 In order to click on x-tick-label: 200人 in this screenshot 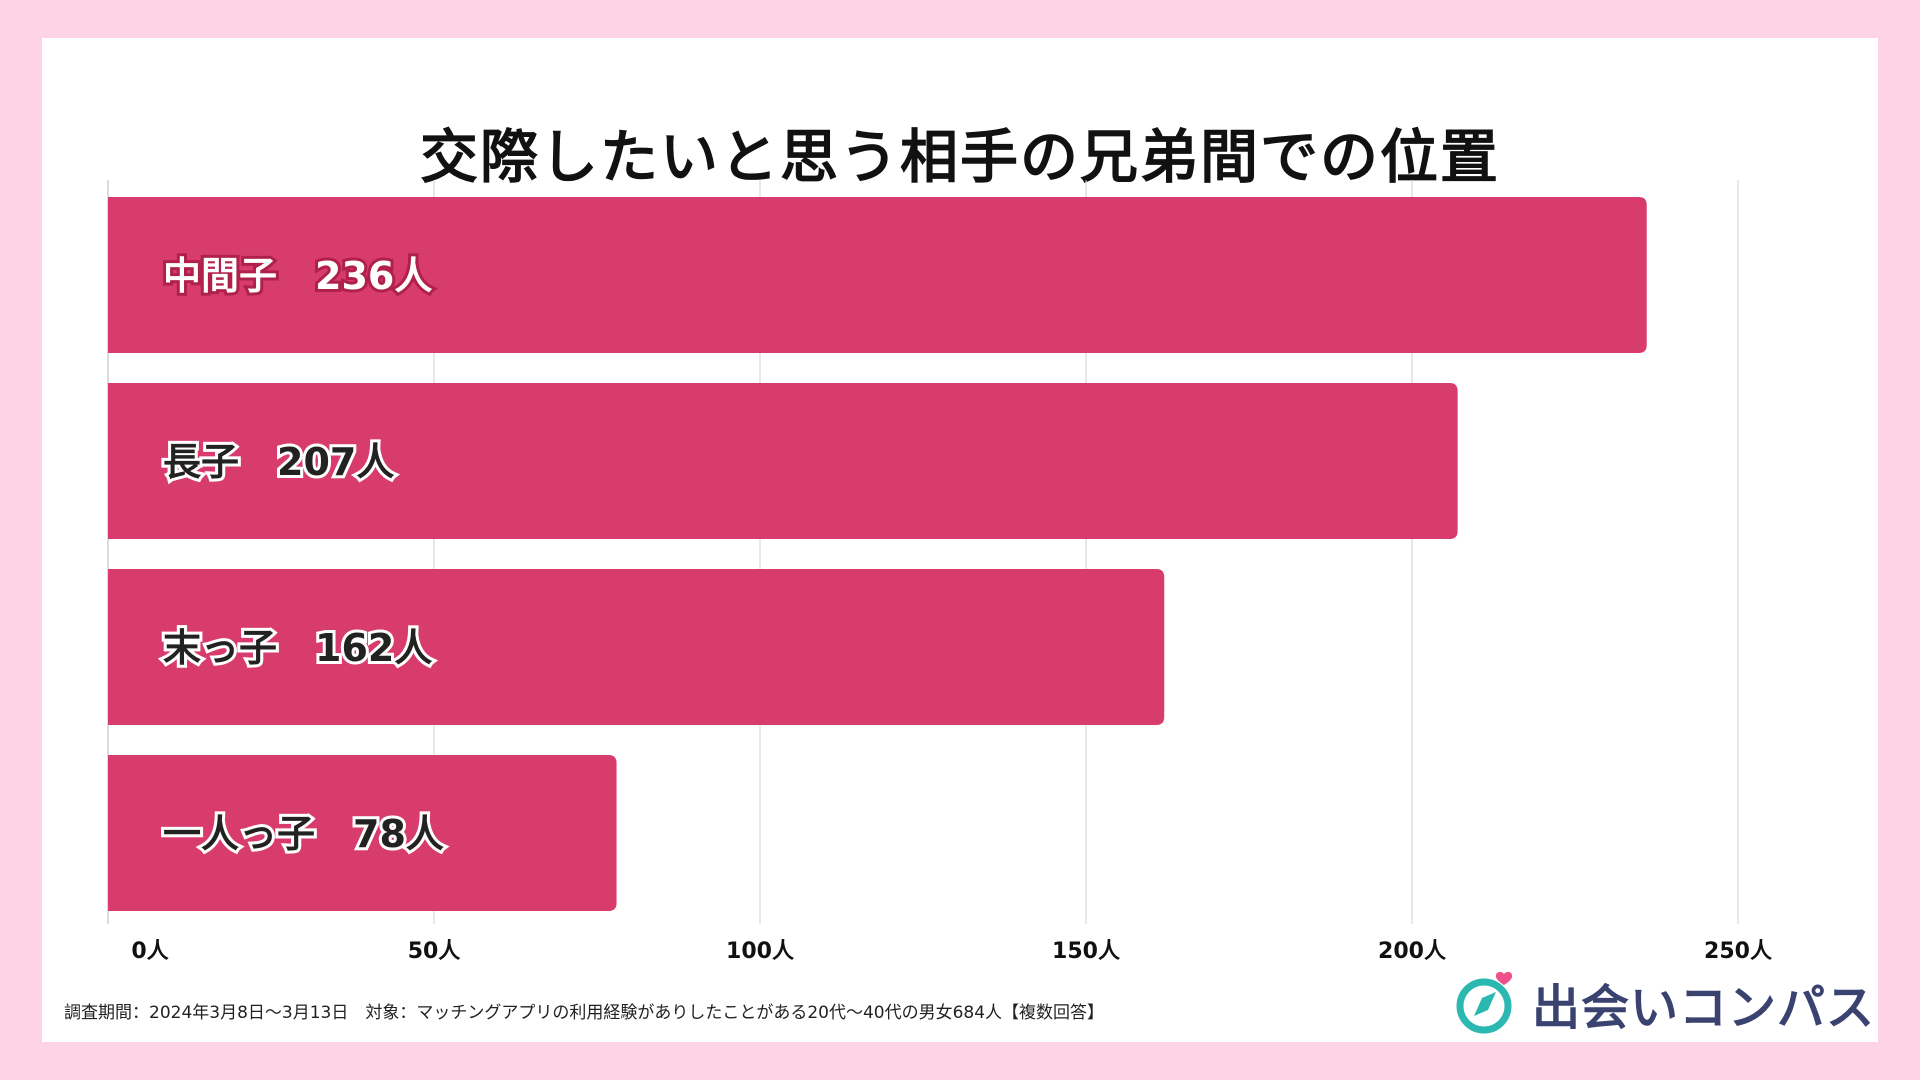, I will do `click(1412, 951)`.